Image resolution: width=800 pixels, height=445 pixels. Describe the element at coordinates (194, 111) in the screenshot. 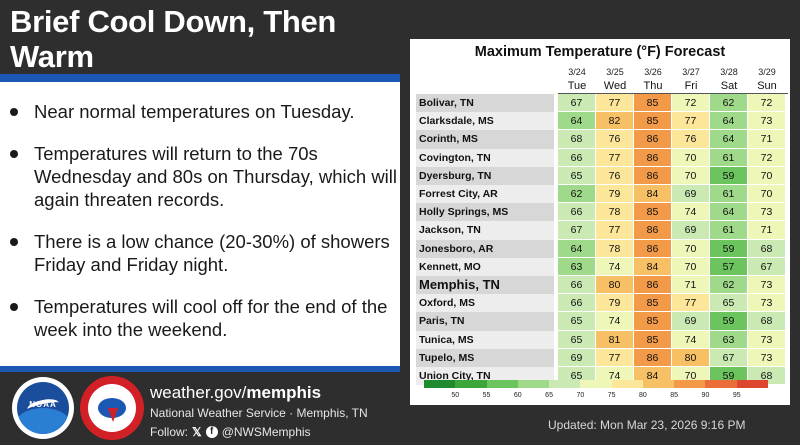

I see `bullet-text: Near normal temperatures on Tuesday.` at that location.